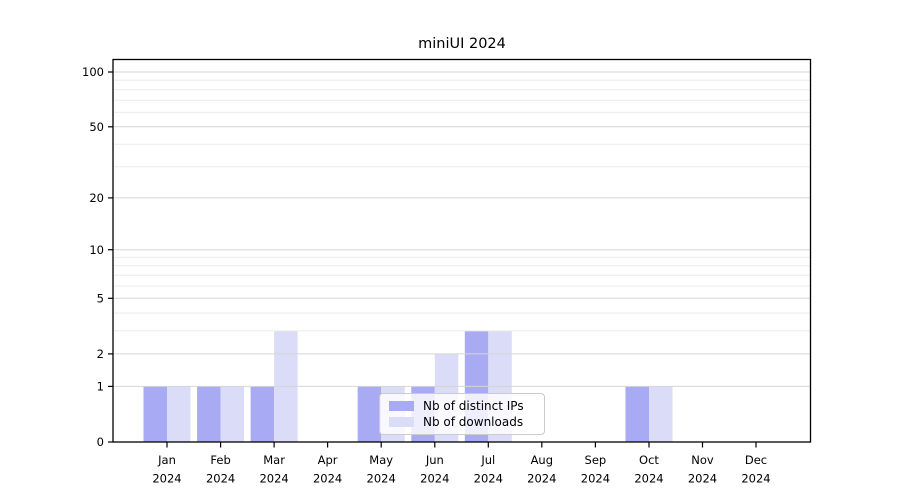 Image resolution: width=900 pixels, height=500 pixels. What do you see at coordinates (462, 44) in the screenshot?
I see `chart-title: miniUI 2024` at bounding box center [462, 44].